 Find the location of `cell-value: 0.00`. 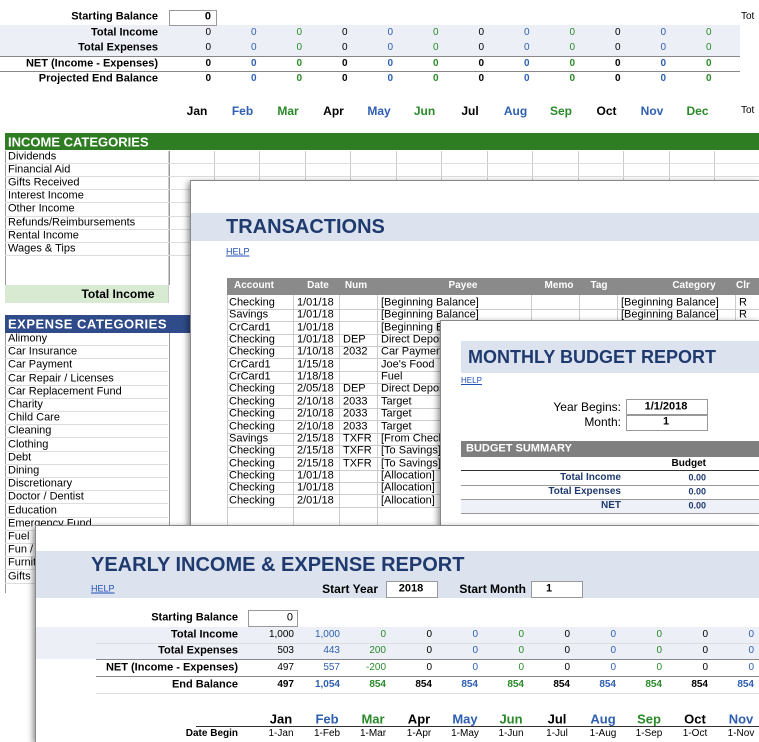

cell-value: 0.00 is located at coordinates (697, 477).